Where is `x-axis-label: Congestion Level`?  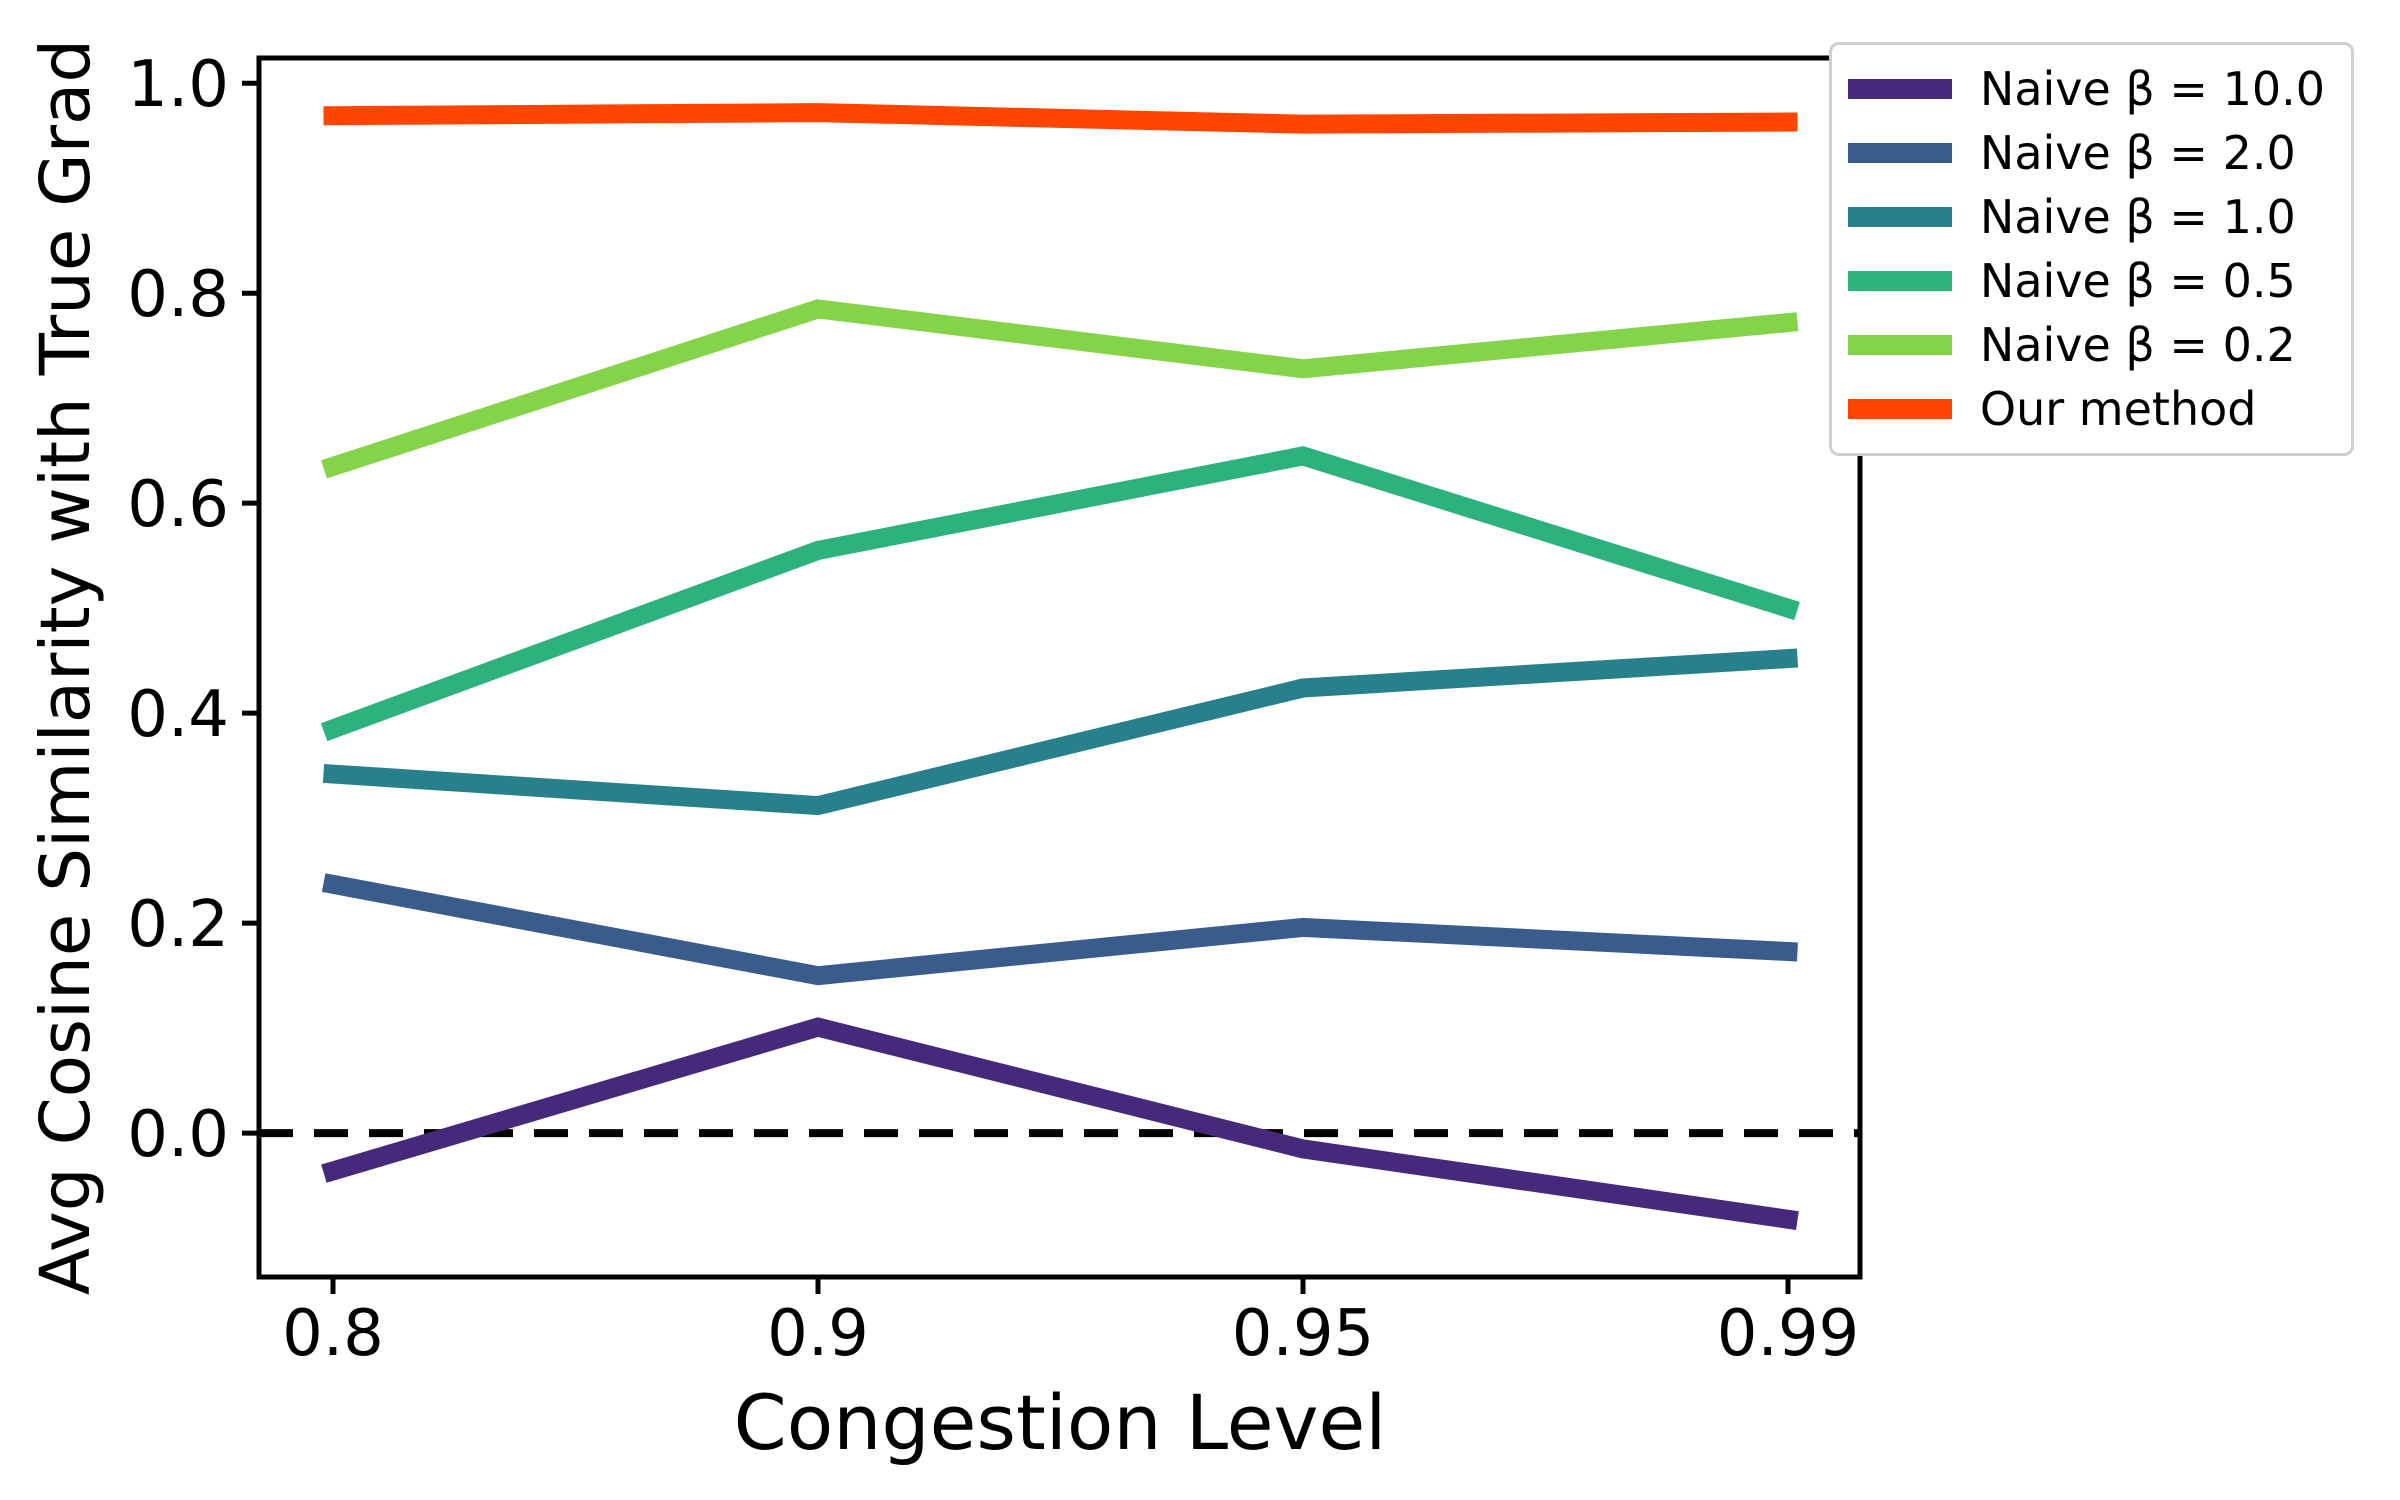
x-axis-label: Congestion Level is located at coordinates (1060, 1422).